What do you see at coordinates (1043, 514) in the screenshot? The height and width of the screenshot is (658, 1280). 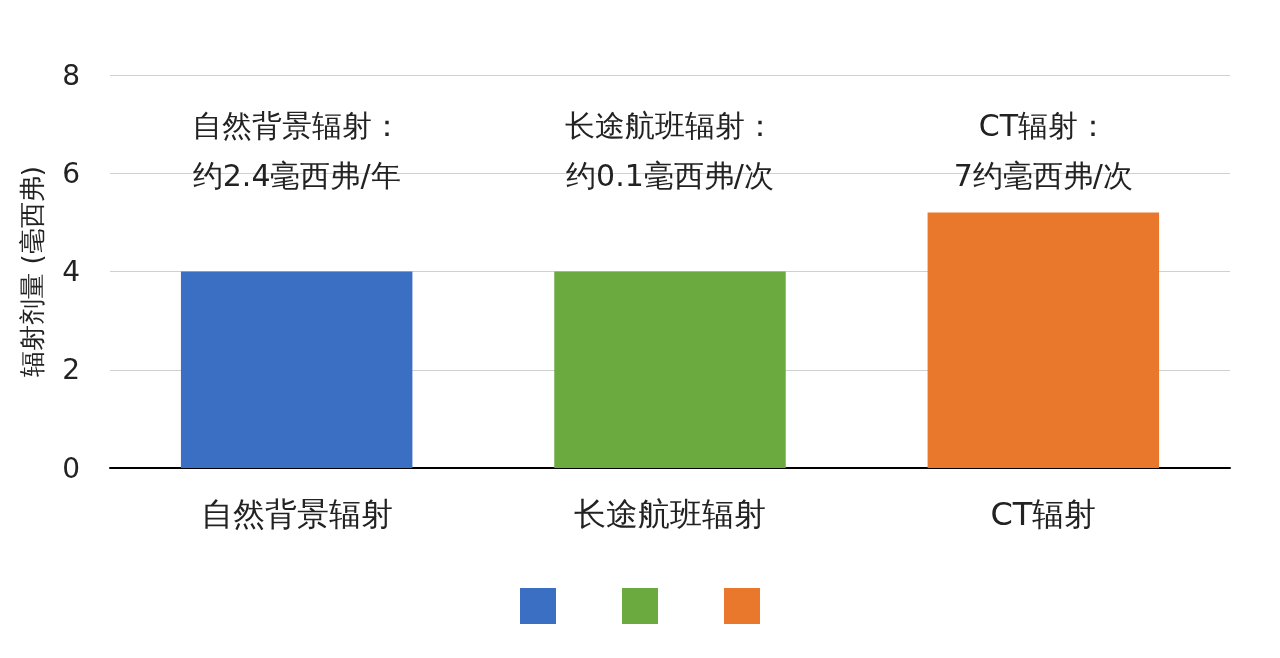 I see `x-tick-label: CT辐射` at bounding box center [1043, 514].